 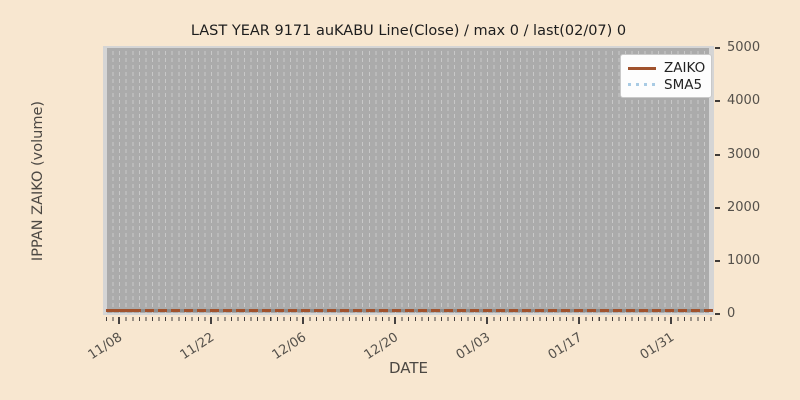 What do you see at coordinates (409, 310) in the screenshot?
I see `zaiko-series-line` at bounding box center [409, 310].